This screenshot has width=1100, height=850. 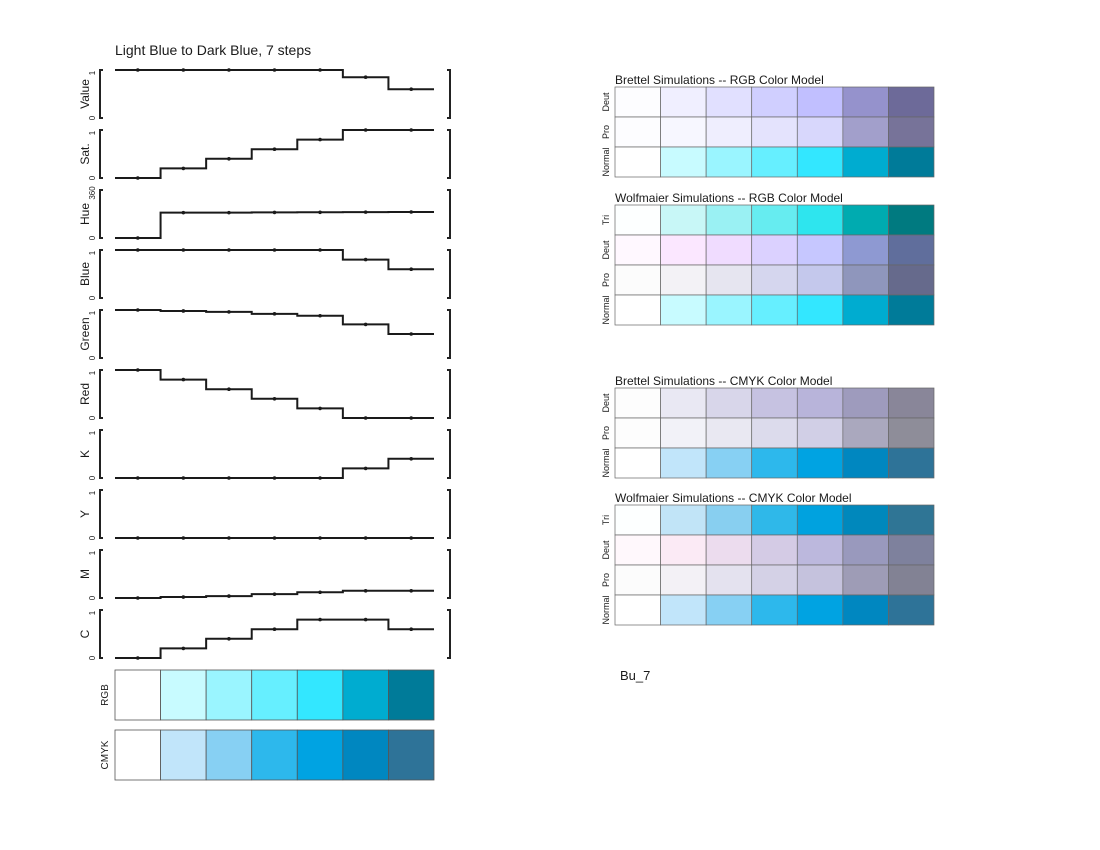 What do you see at coordinates (274, 468) in the screenshot?
I see `series-line-k` at bounding box center [274, 468].